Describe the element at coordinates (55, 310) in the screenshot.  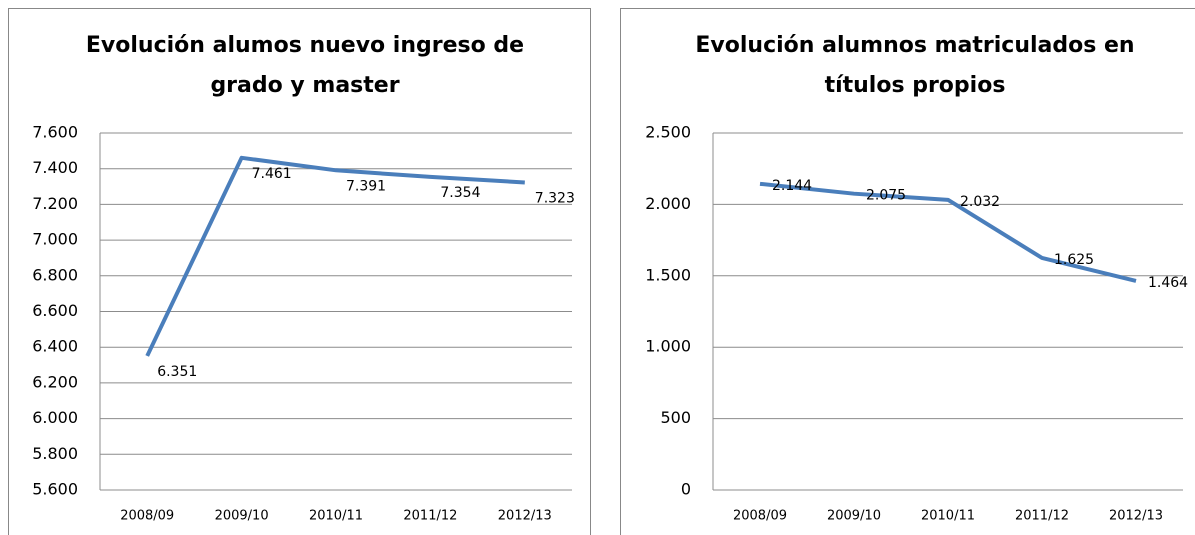
I see `y-tick-label: 6.600` at that location.